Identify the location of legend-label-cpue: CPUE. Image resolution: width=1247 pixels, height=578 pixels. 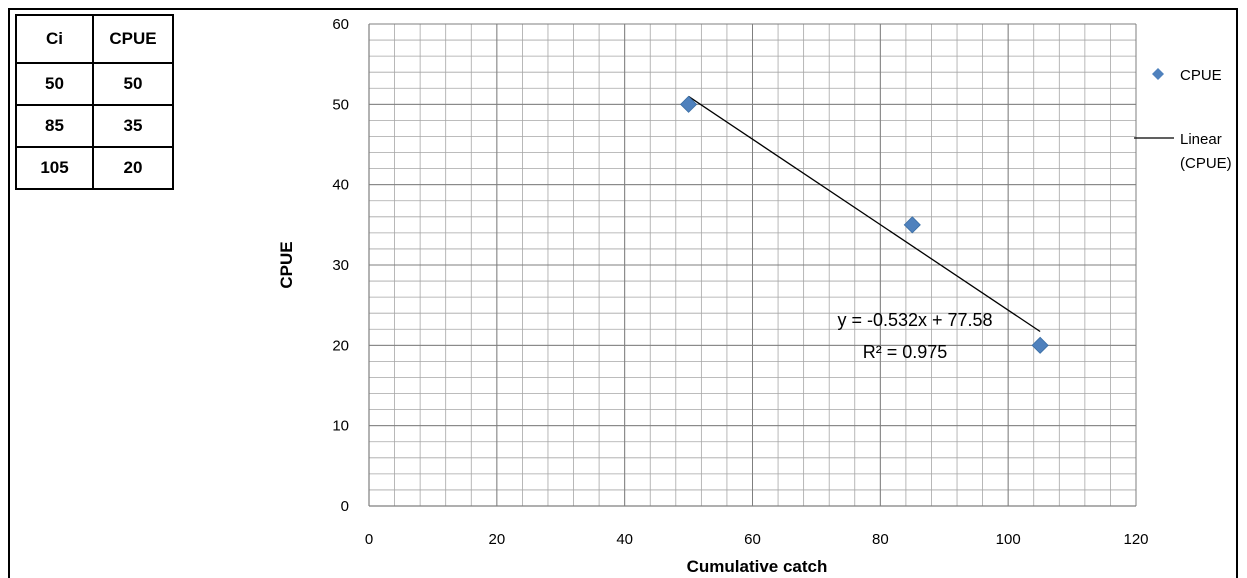
(1201, 75).